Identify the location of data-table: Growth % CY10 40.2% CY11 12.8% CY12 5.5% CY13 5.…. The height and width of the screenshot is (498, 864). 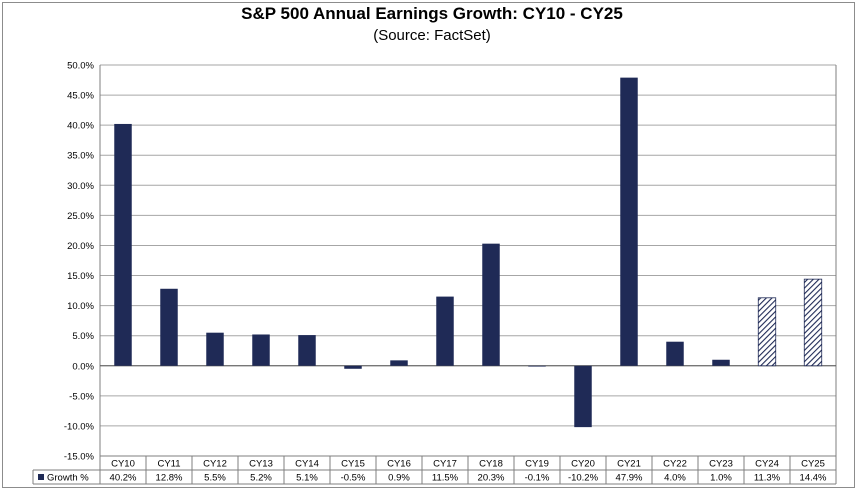
(434, 470).